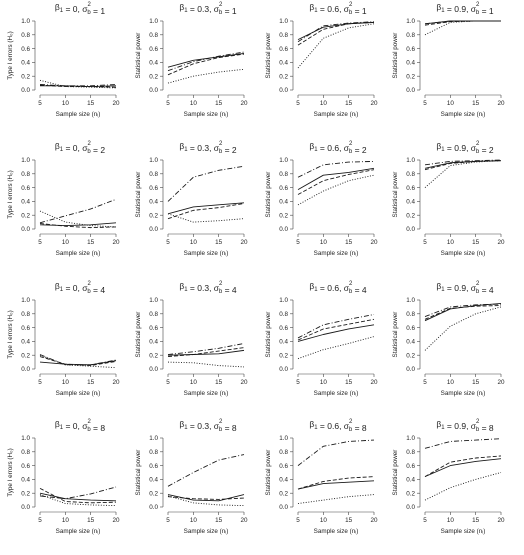  I want to click on panel-title: β1 = 0.3, σ2 b = 2, so click(208, 148).